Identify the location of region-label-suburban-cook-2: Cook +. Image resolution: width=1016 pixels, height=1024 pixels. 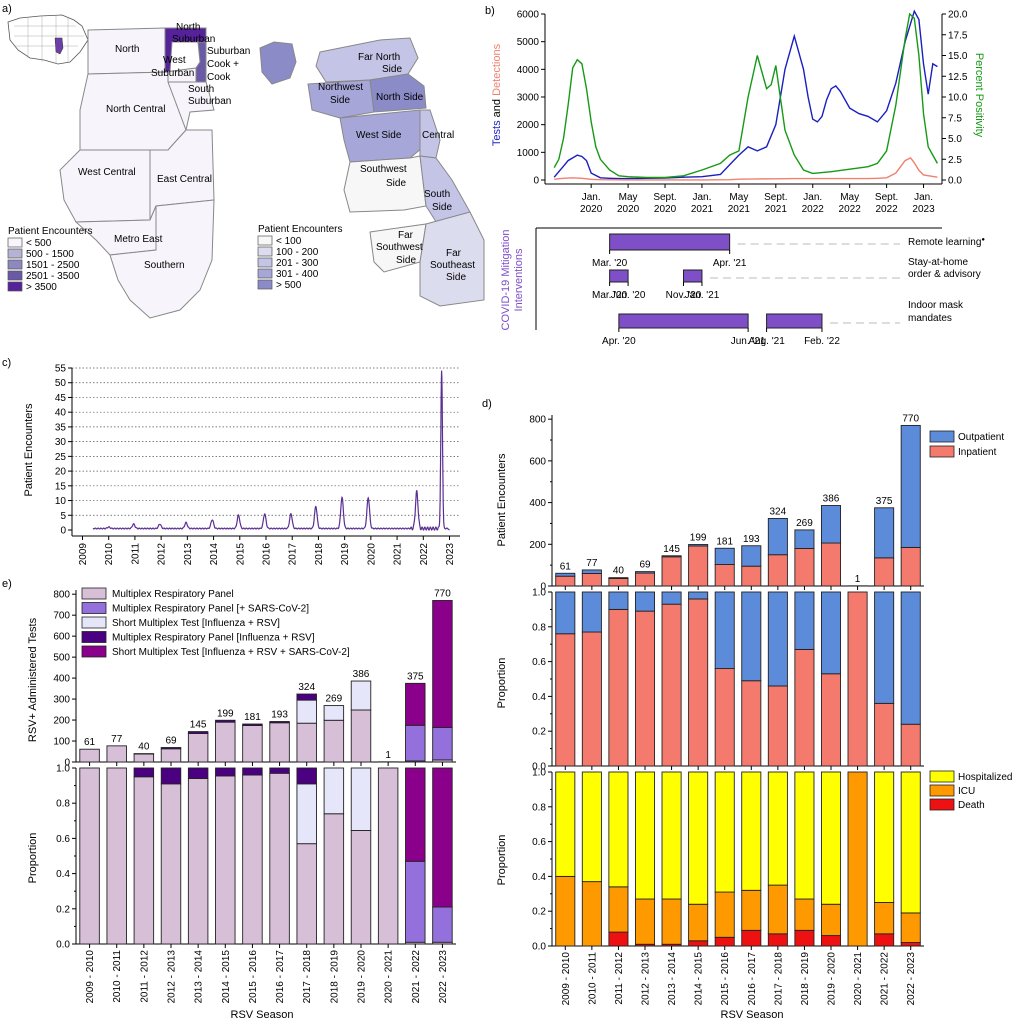
(223, 64).